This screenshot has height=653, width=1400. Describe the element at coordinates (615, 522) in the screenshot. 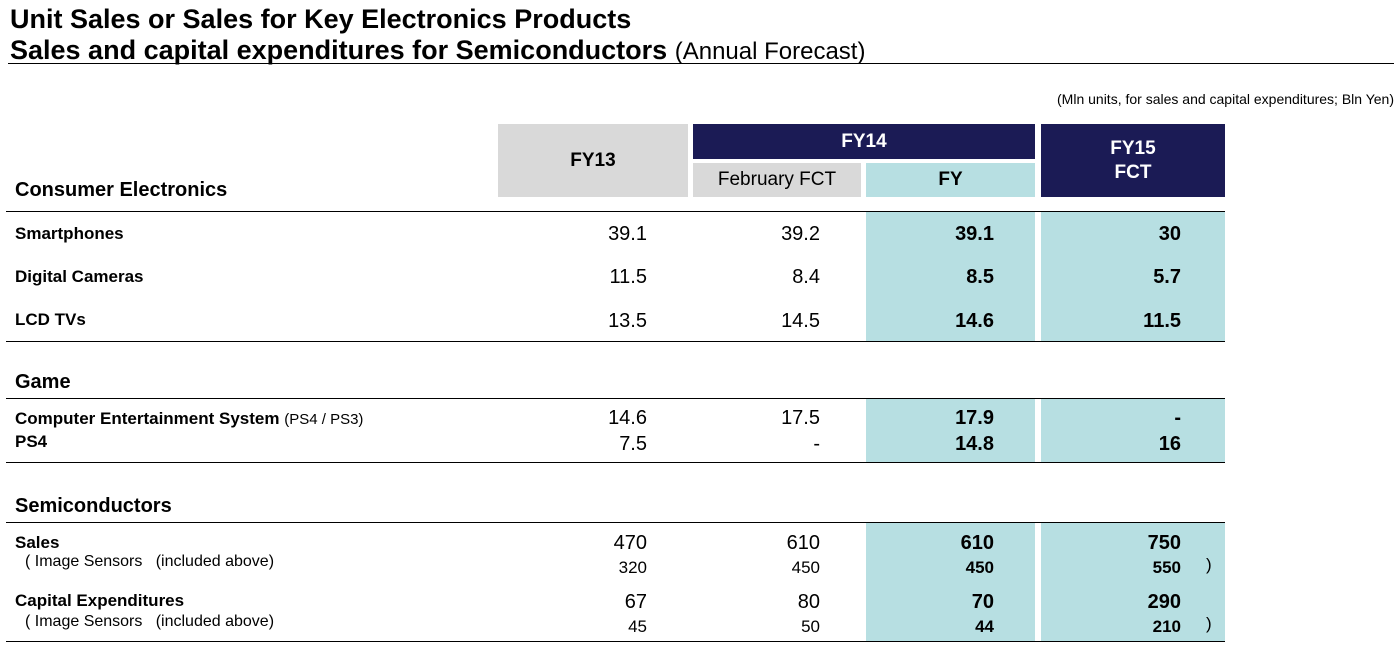

I see `rule-semi-top` at that location.